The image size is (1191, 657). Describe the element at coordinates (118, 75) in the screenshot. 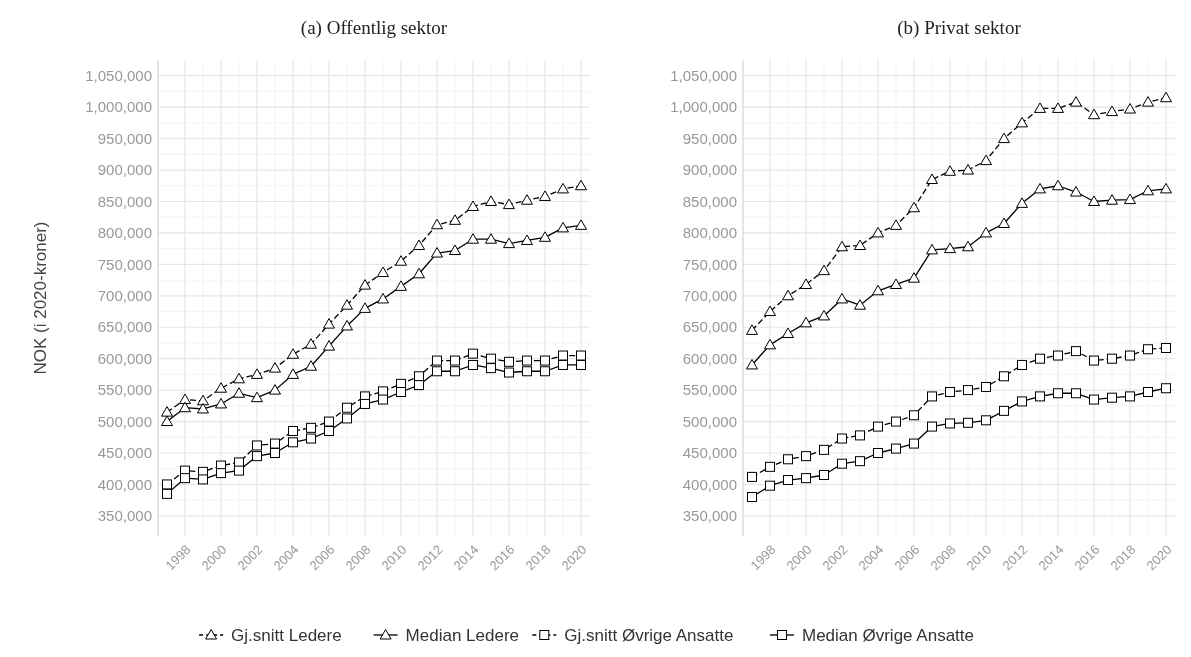

I see `y-tick-label: 1,050,000` at that location.